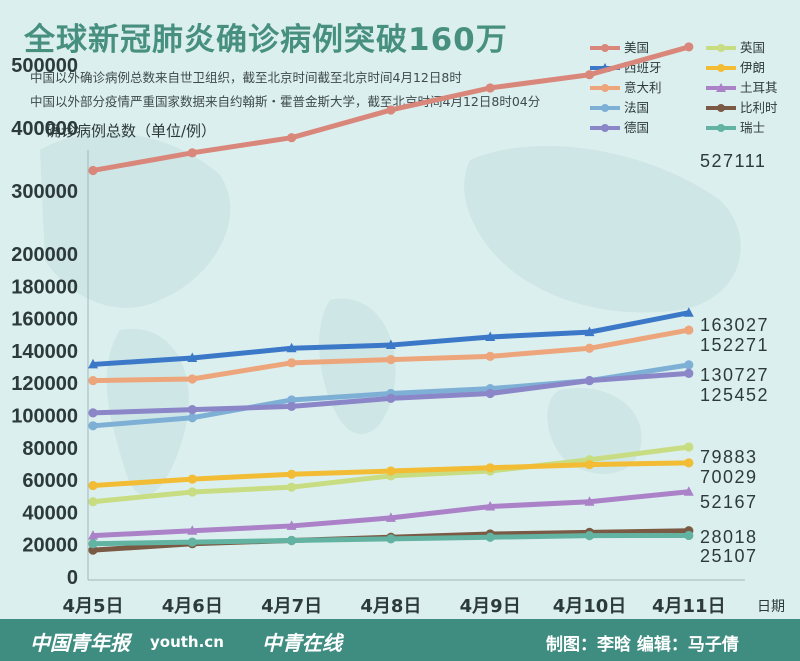 This screenshot has width=800, height=661. What do you see at coordinates (759, 87) in the screenshot?
I see `legend-label: 土耳其` at bounding box center [759, 87].